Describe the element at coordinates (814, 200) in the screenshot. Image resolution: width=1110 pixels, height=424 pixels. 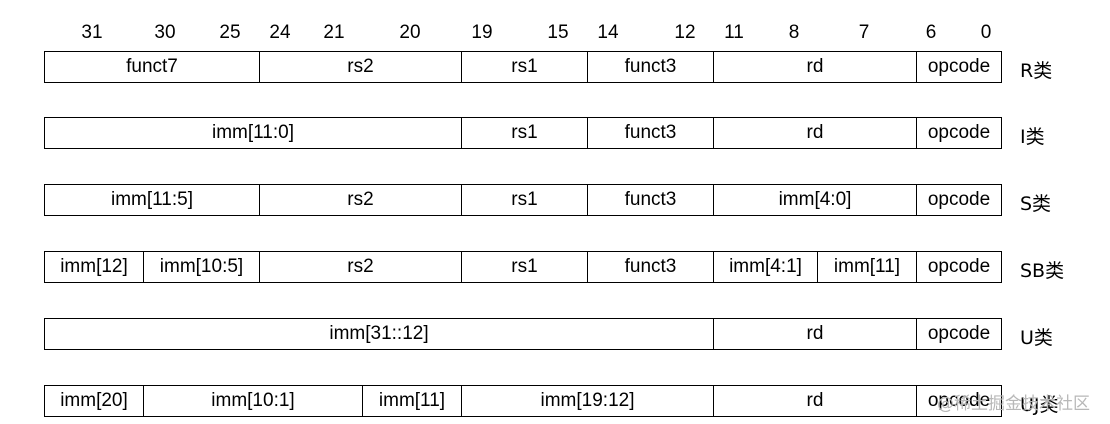
I see `field-imm-4-0: imm[4:0]` at that location.